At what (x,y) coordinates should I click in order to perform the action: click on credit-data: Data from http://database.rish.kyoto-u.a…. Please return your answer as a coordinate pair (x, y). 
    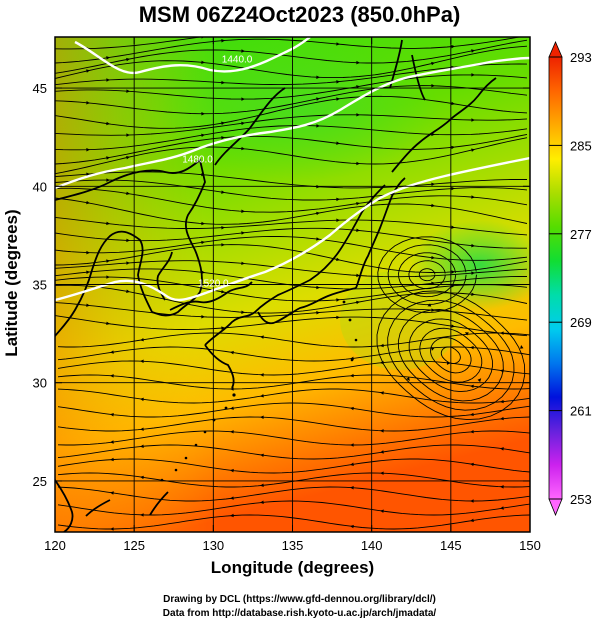
    Looking at the image, I should click on (299, 613).